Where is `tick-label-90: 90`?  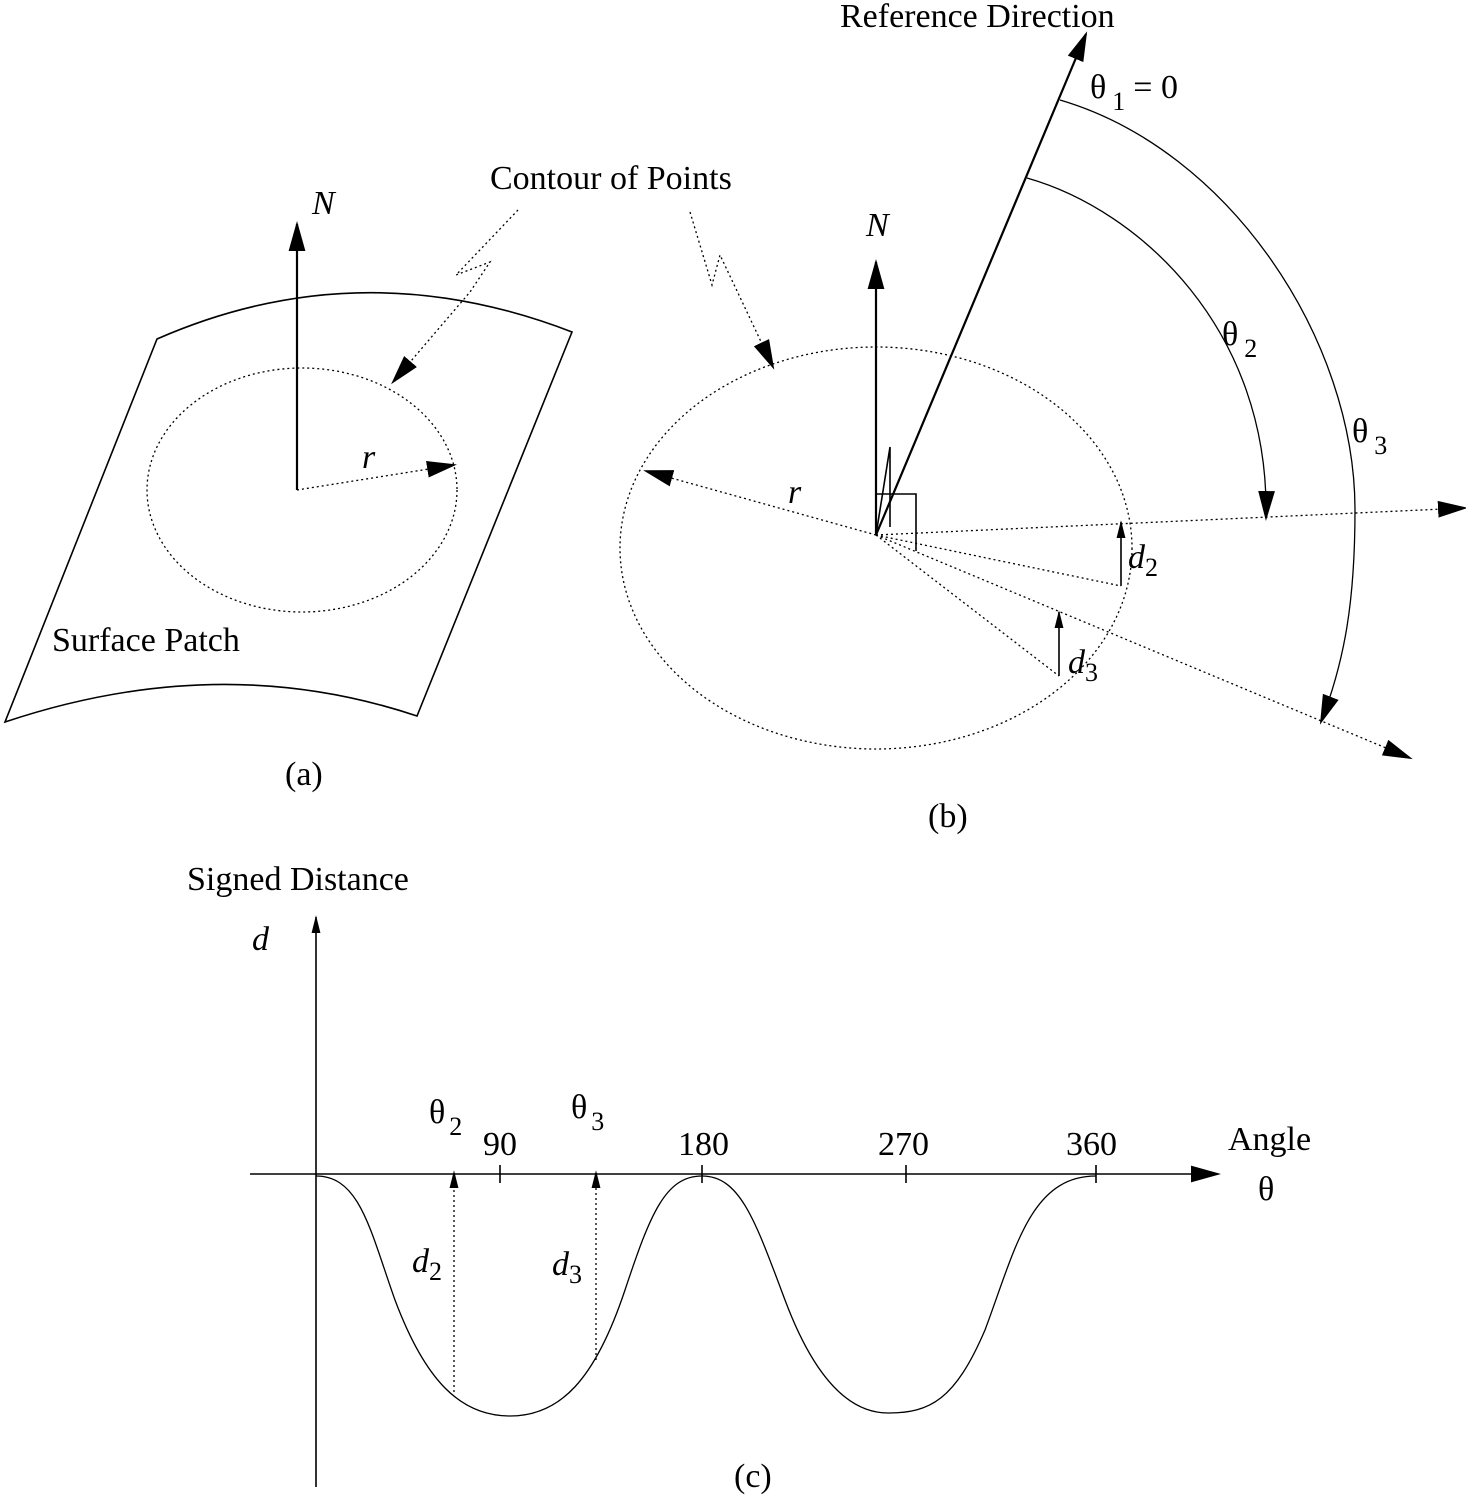
tick-label-90: 90 is located at coordinates (500, 1144).